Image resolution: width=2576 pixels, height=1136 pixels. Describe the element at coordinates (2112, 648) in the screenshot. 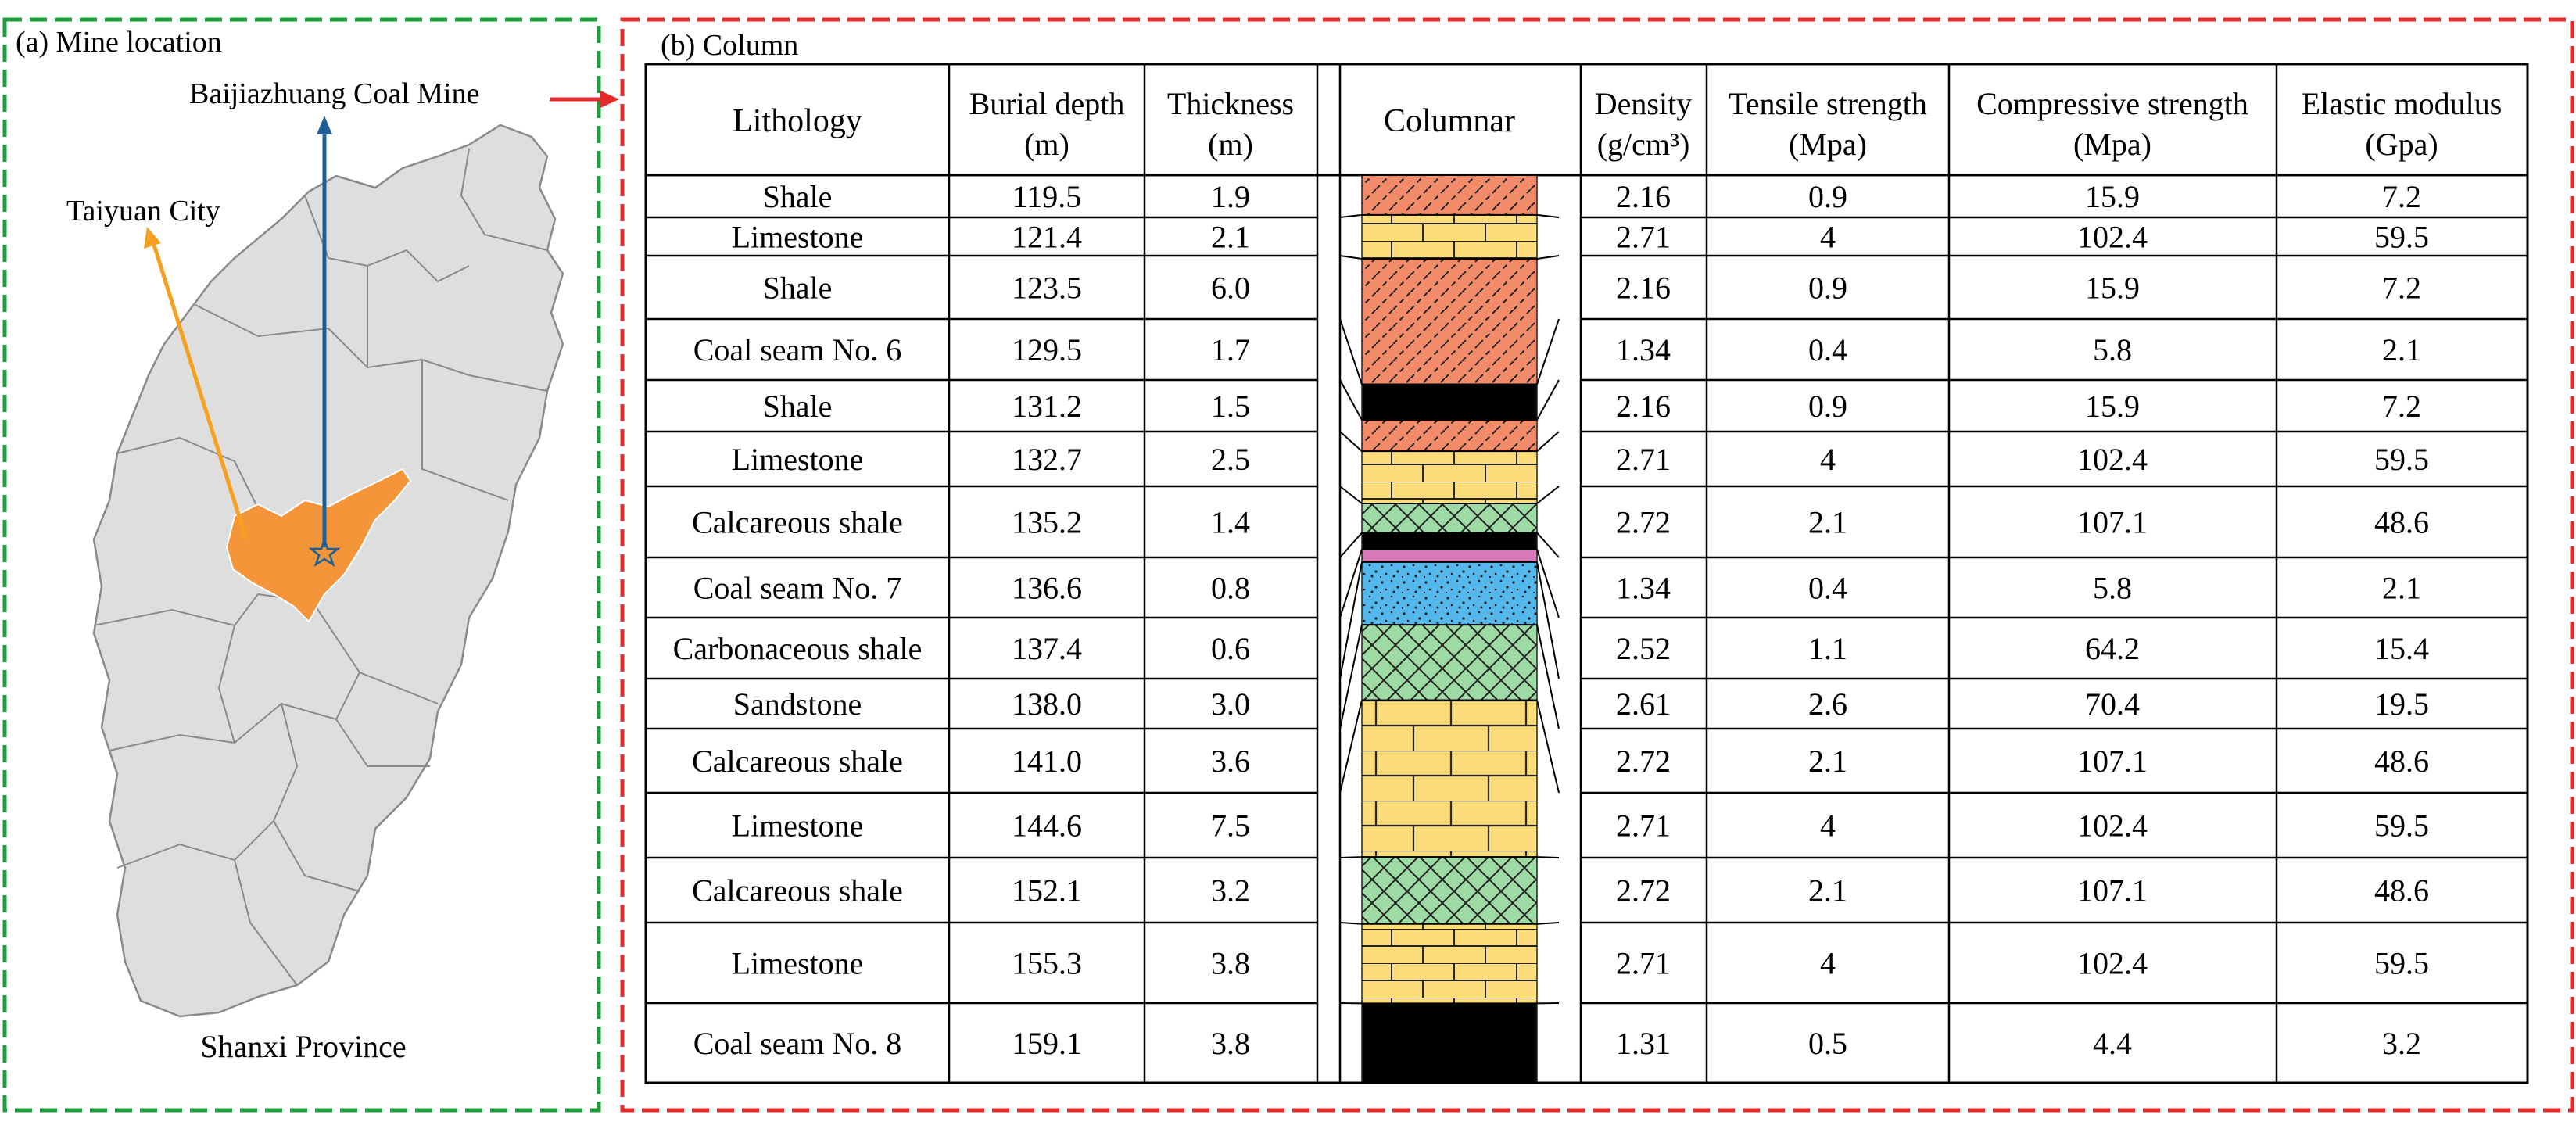

I see `cell-compressive: 64.2` at that location.